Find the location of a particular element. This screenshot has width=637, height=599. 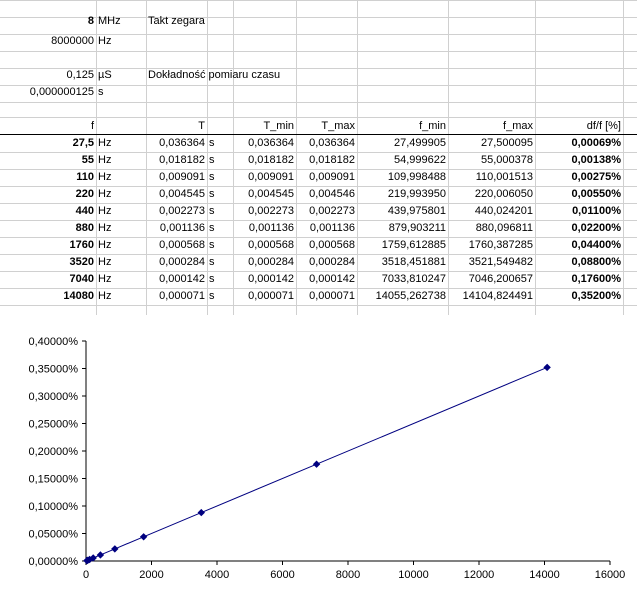

cell-f: 440 is located at coordinates (84, 211).